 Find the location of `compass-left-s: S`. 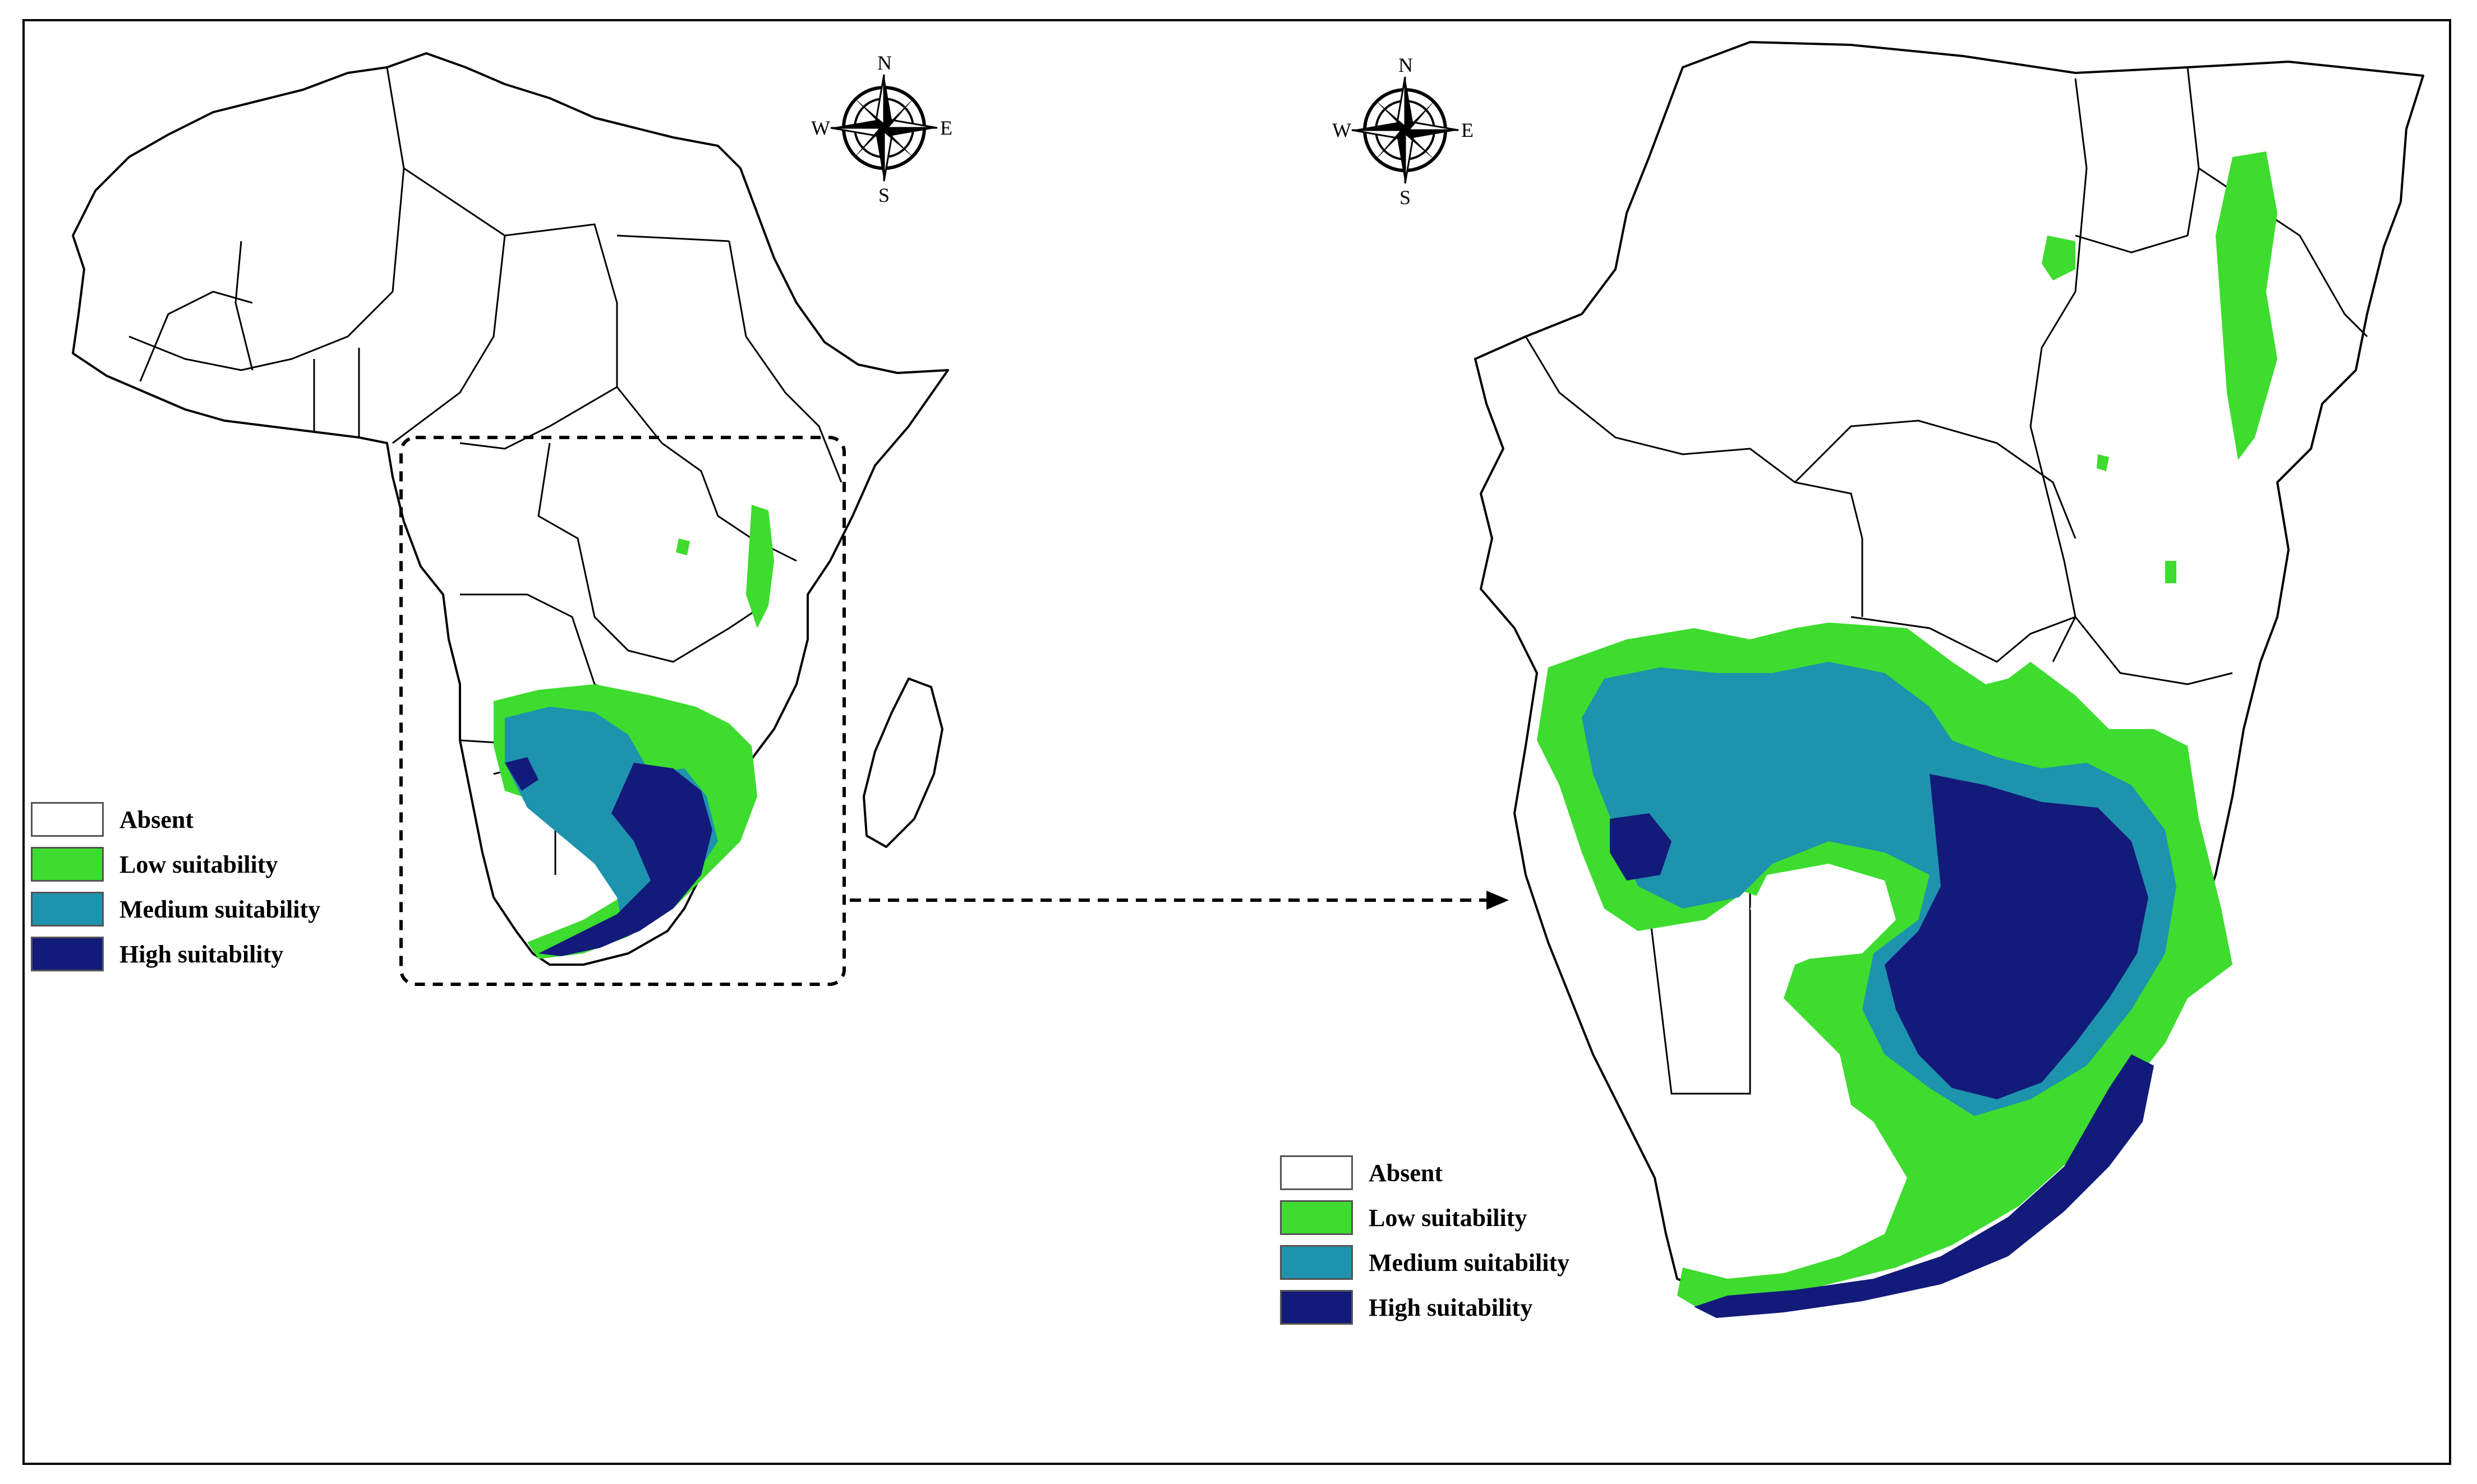

compass-left-s: S is located at coordinates (884, 195).